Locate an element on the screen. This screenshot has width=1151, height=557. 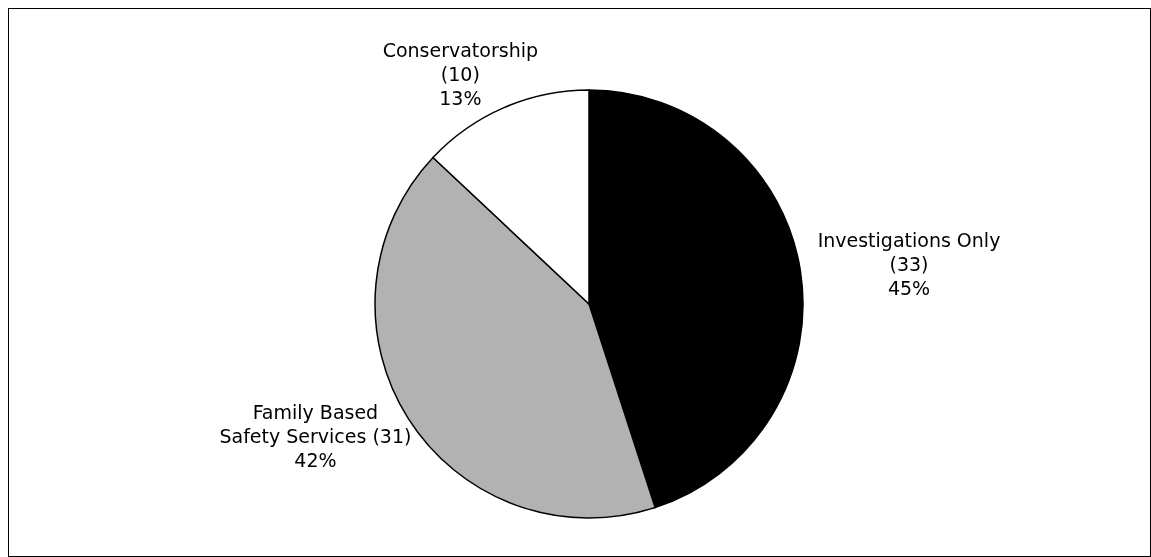
slice-label: Conservatorship (10) is located at coordinates (460, 61).